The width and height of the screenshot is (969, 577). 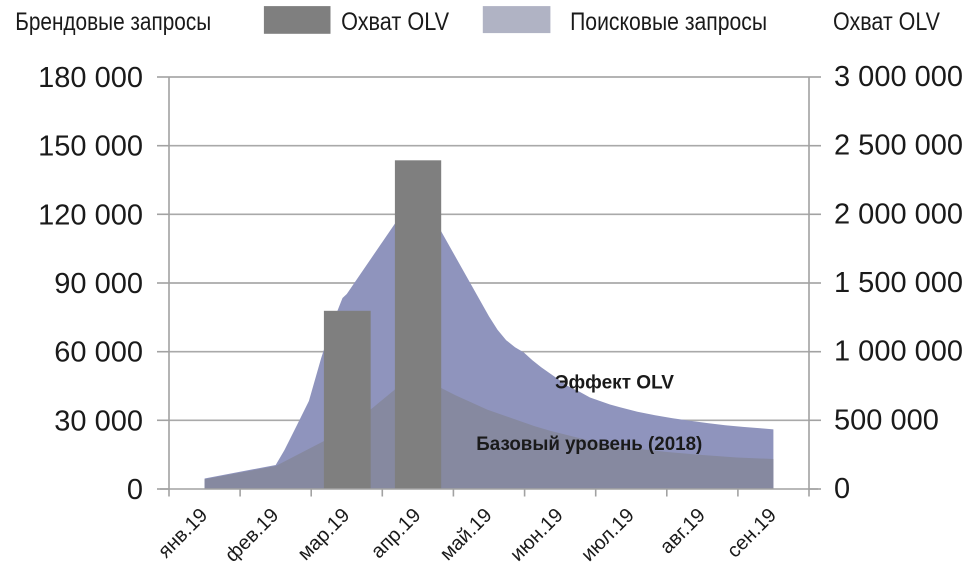 What do you see at coordinates (90, 215) in the screenshot?
I see `svg-text: 120 000` at bounding box center [90, 215].